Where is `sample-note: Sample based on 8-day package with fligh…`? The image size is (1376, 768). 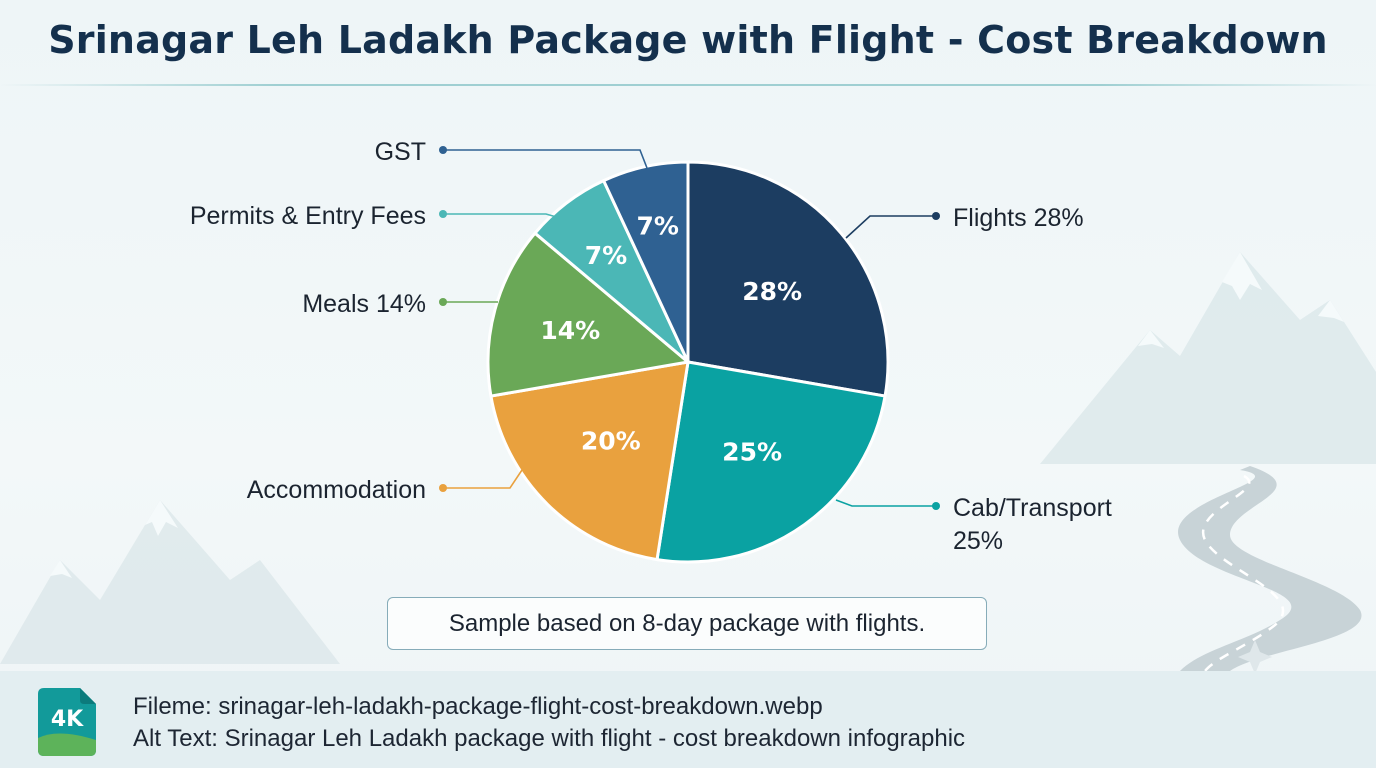 sample-note: Sample based on 8-day package with fligh… is located at coordinates (687, 623).